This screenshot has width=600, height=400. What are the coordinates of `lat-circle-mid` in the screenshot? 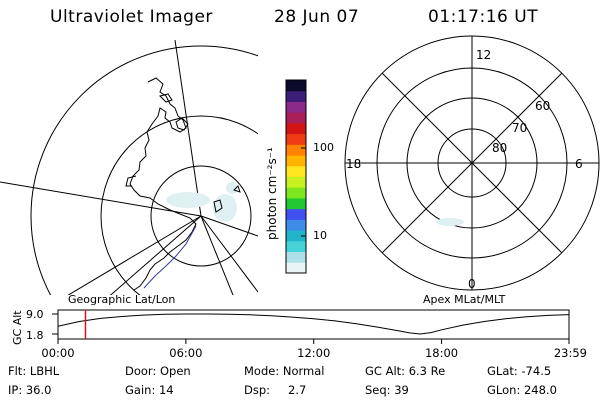 It's located at (179, 205).